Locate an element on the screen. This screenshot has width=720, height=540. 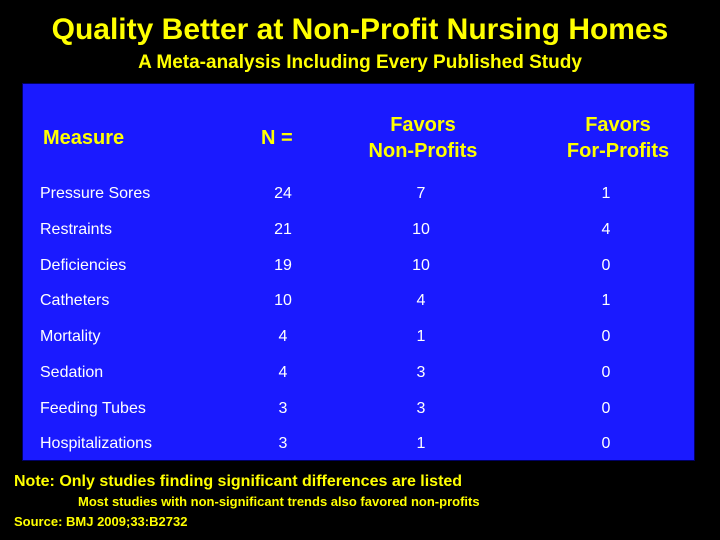
measure-cell: Catheters is located at coordinates (75, 300).